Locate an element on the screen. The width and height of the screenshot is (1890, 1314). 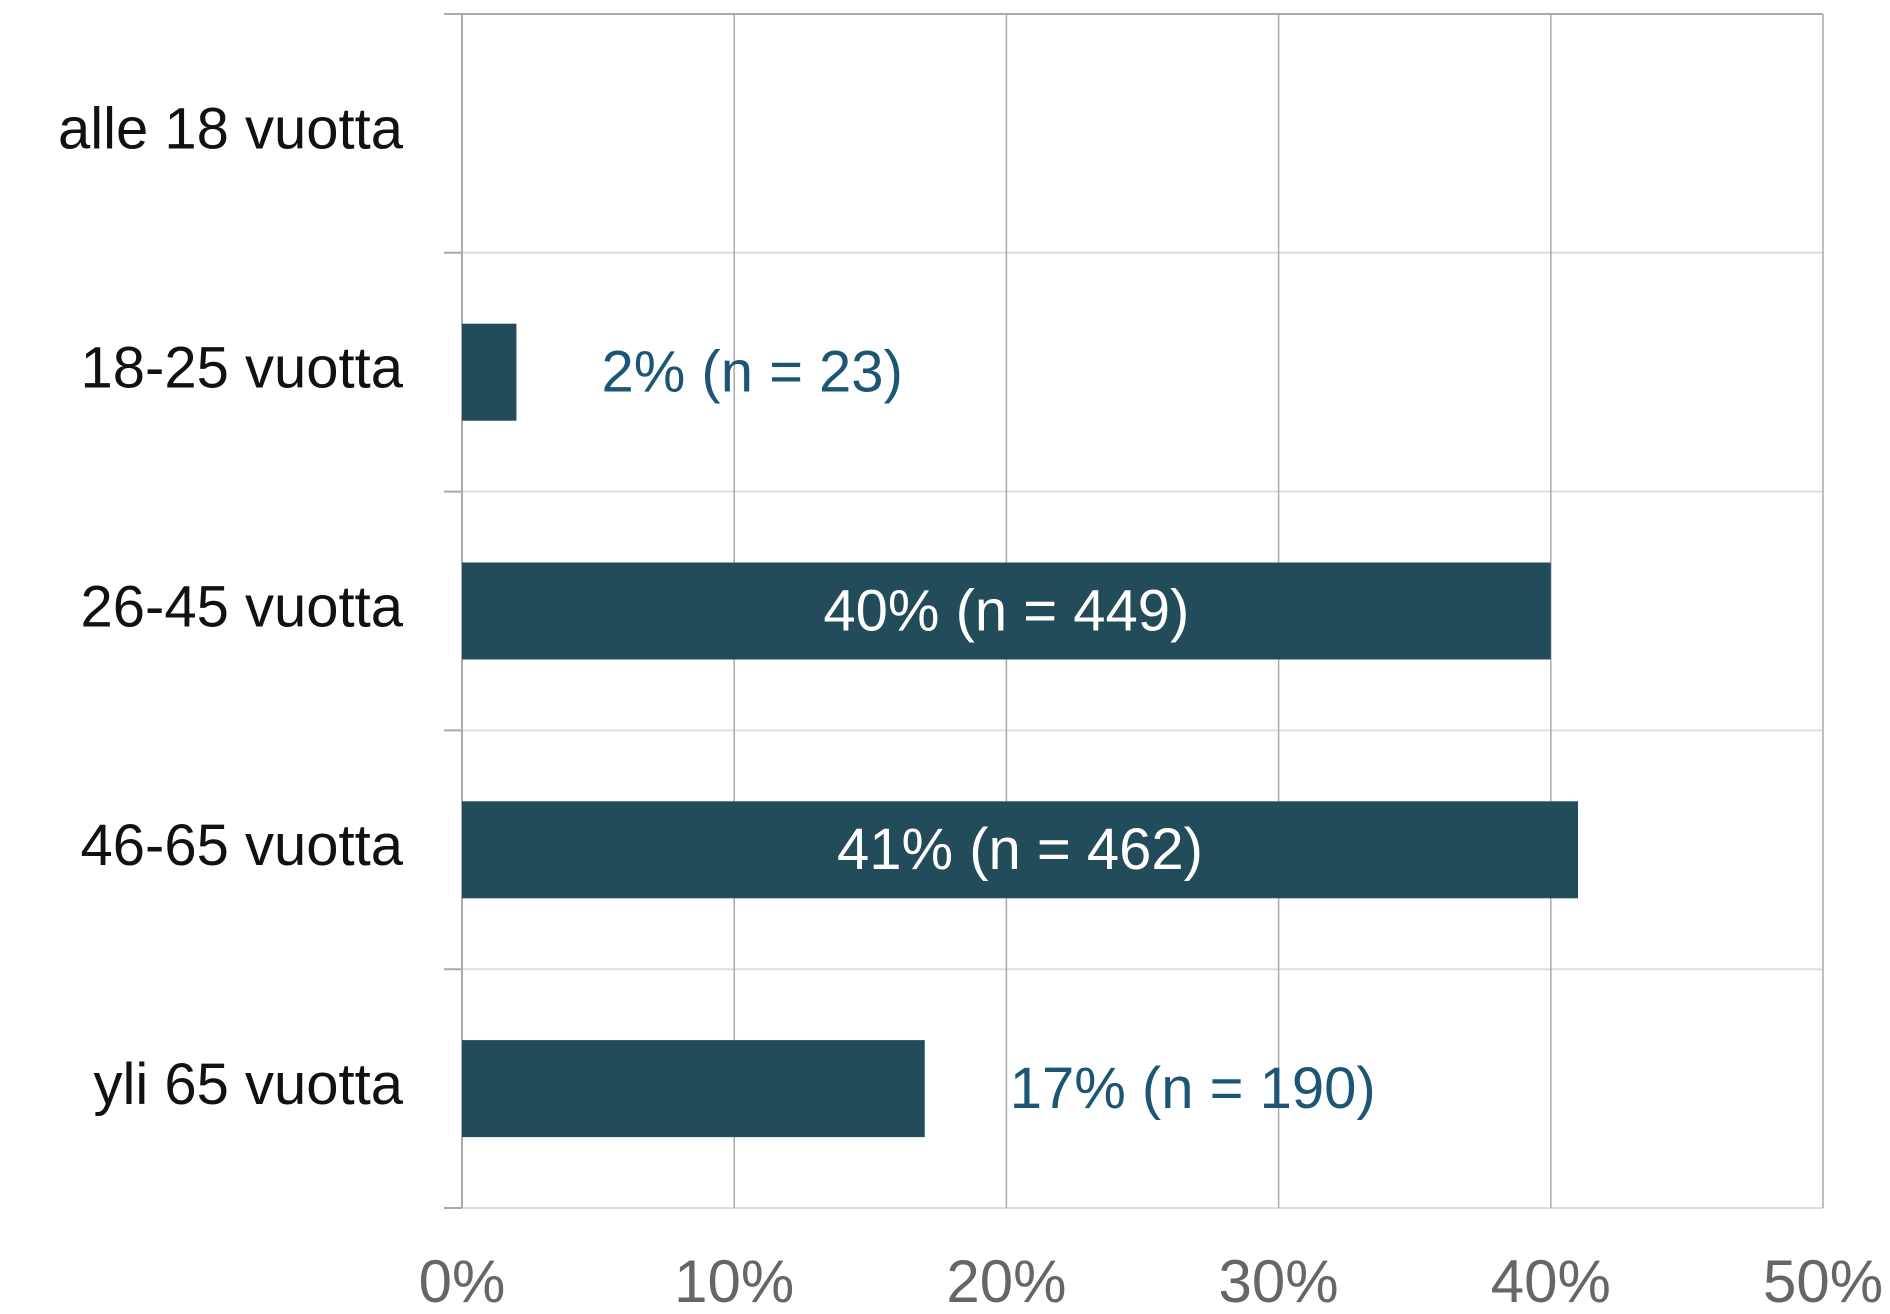
value-label: 41% (n = 462) is located at coordinates (1020, 849).